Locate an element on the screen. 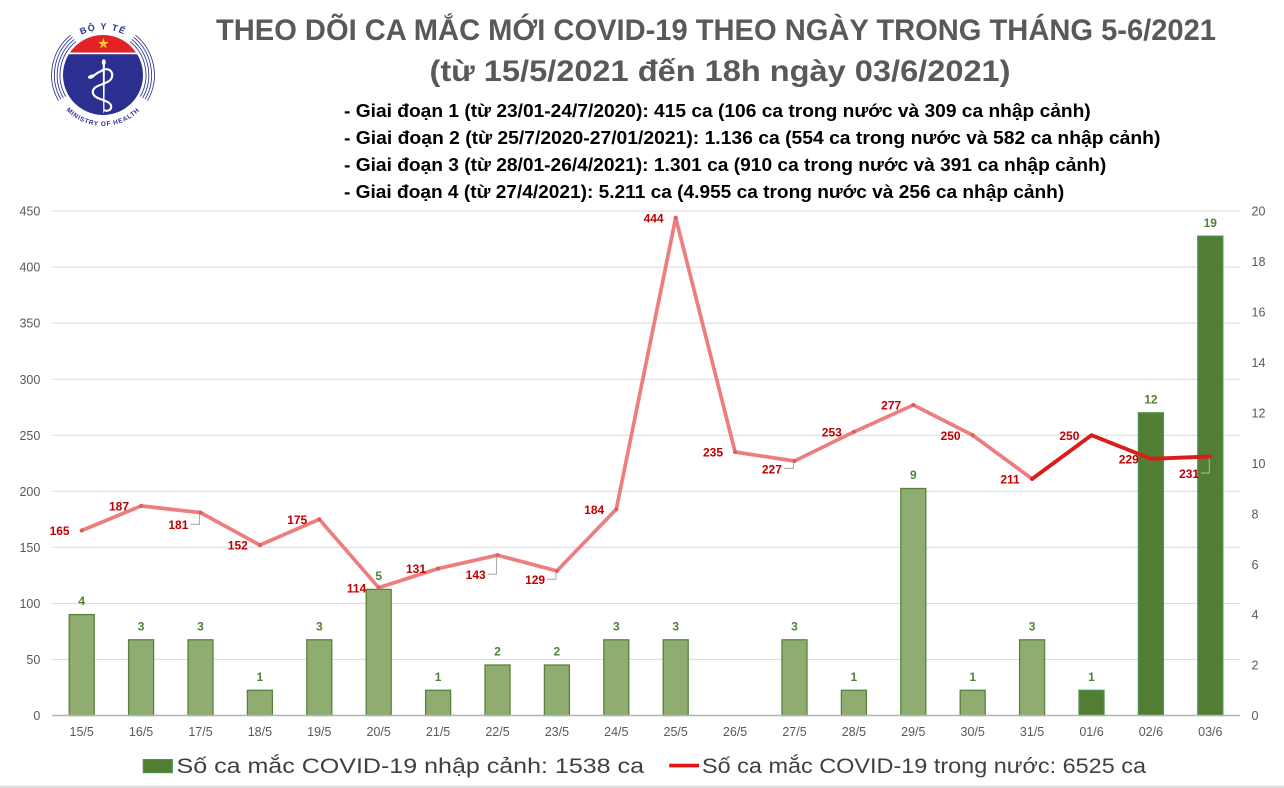 This screenshot has height=788, width=1284. svg-text: 16 is located at coordinates (1259, 313).